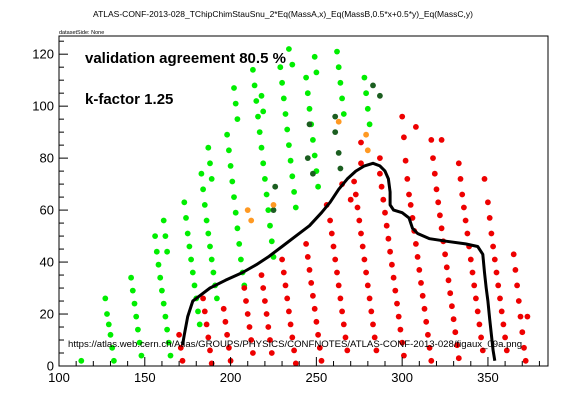  I want to click on kfactor-annotation: k-factor 1.25, so click(129, 99).